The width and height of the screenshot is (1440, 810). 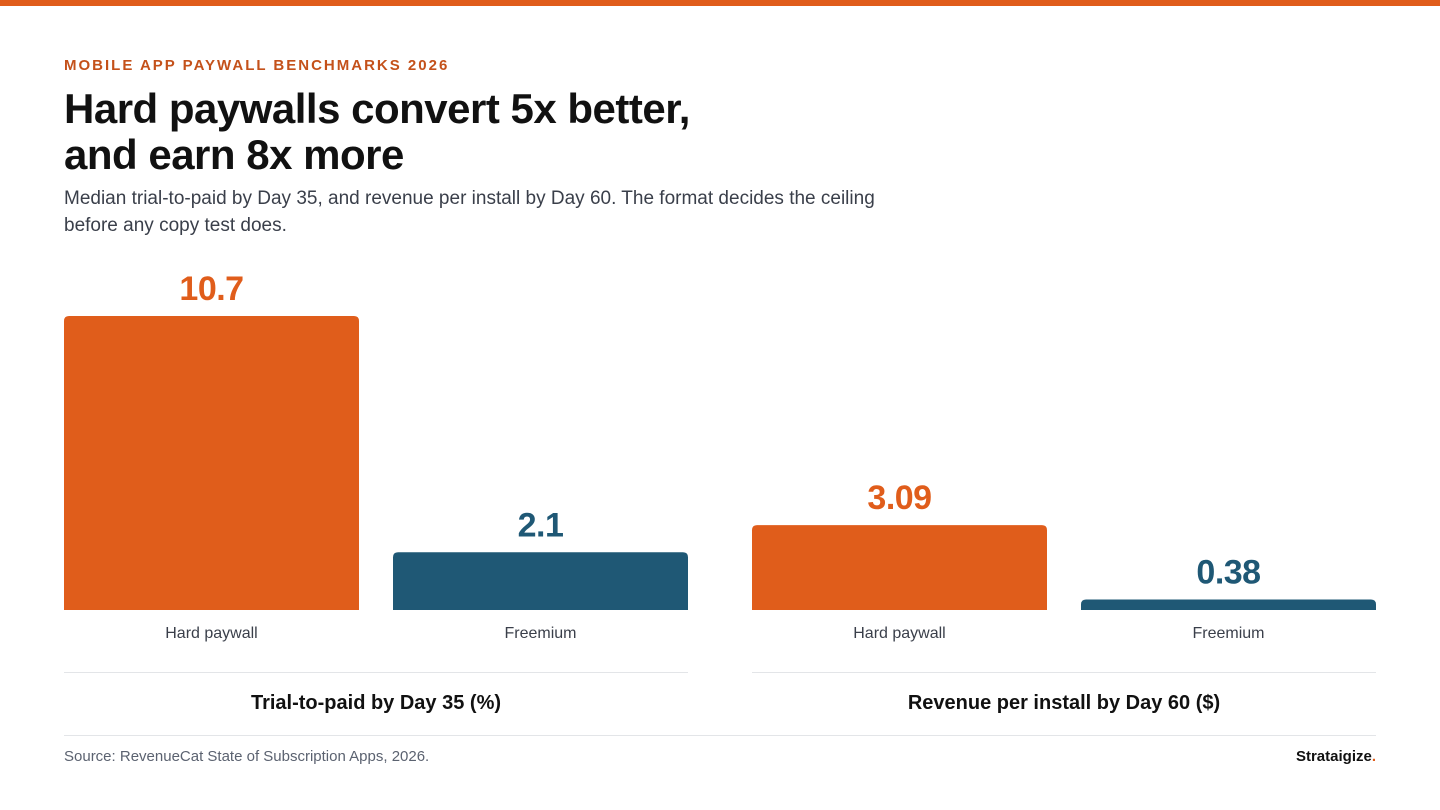 I want to click on bar-trial-to-paid-hard-paywall, so click(x=211, y=463).